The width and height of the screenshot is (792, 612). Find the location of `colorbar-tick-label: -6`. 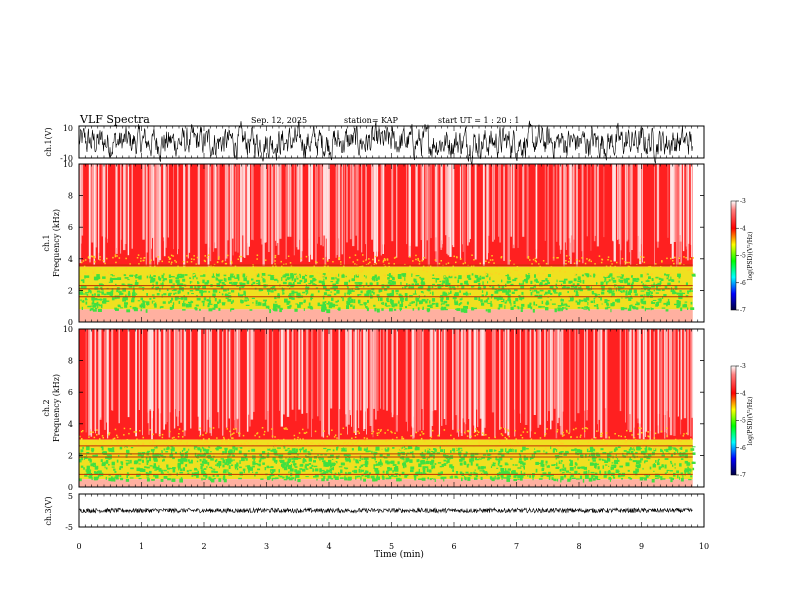

colorbar-tick-label: -6 is located at coordinates (743, 283).